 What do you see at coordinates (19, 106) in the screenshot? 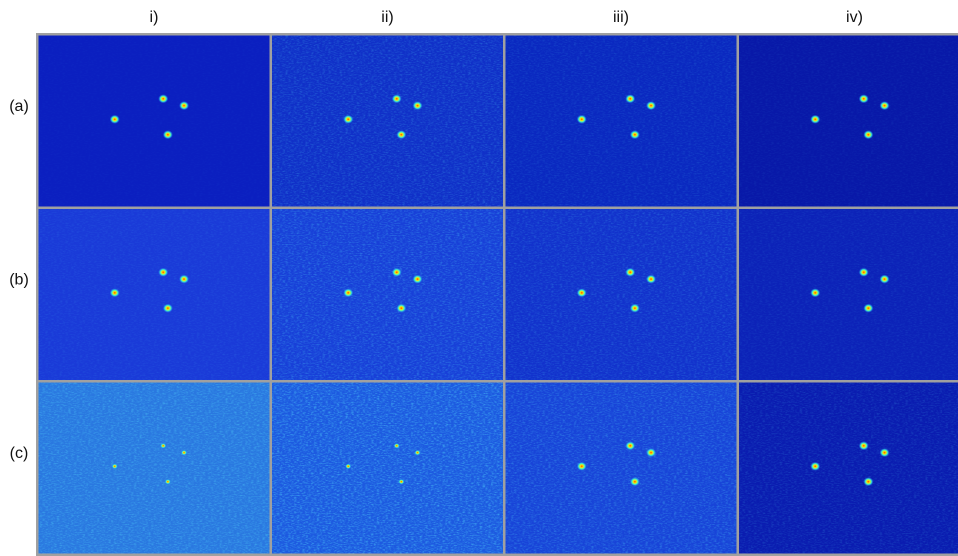
I see `row-label: (a)` at bounding box center [19, 106].